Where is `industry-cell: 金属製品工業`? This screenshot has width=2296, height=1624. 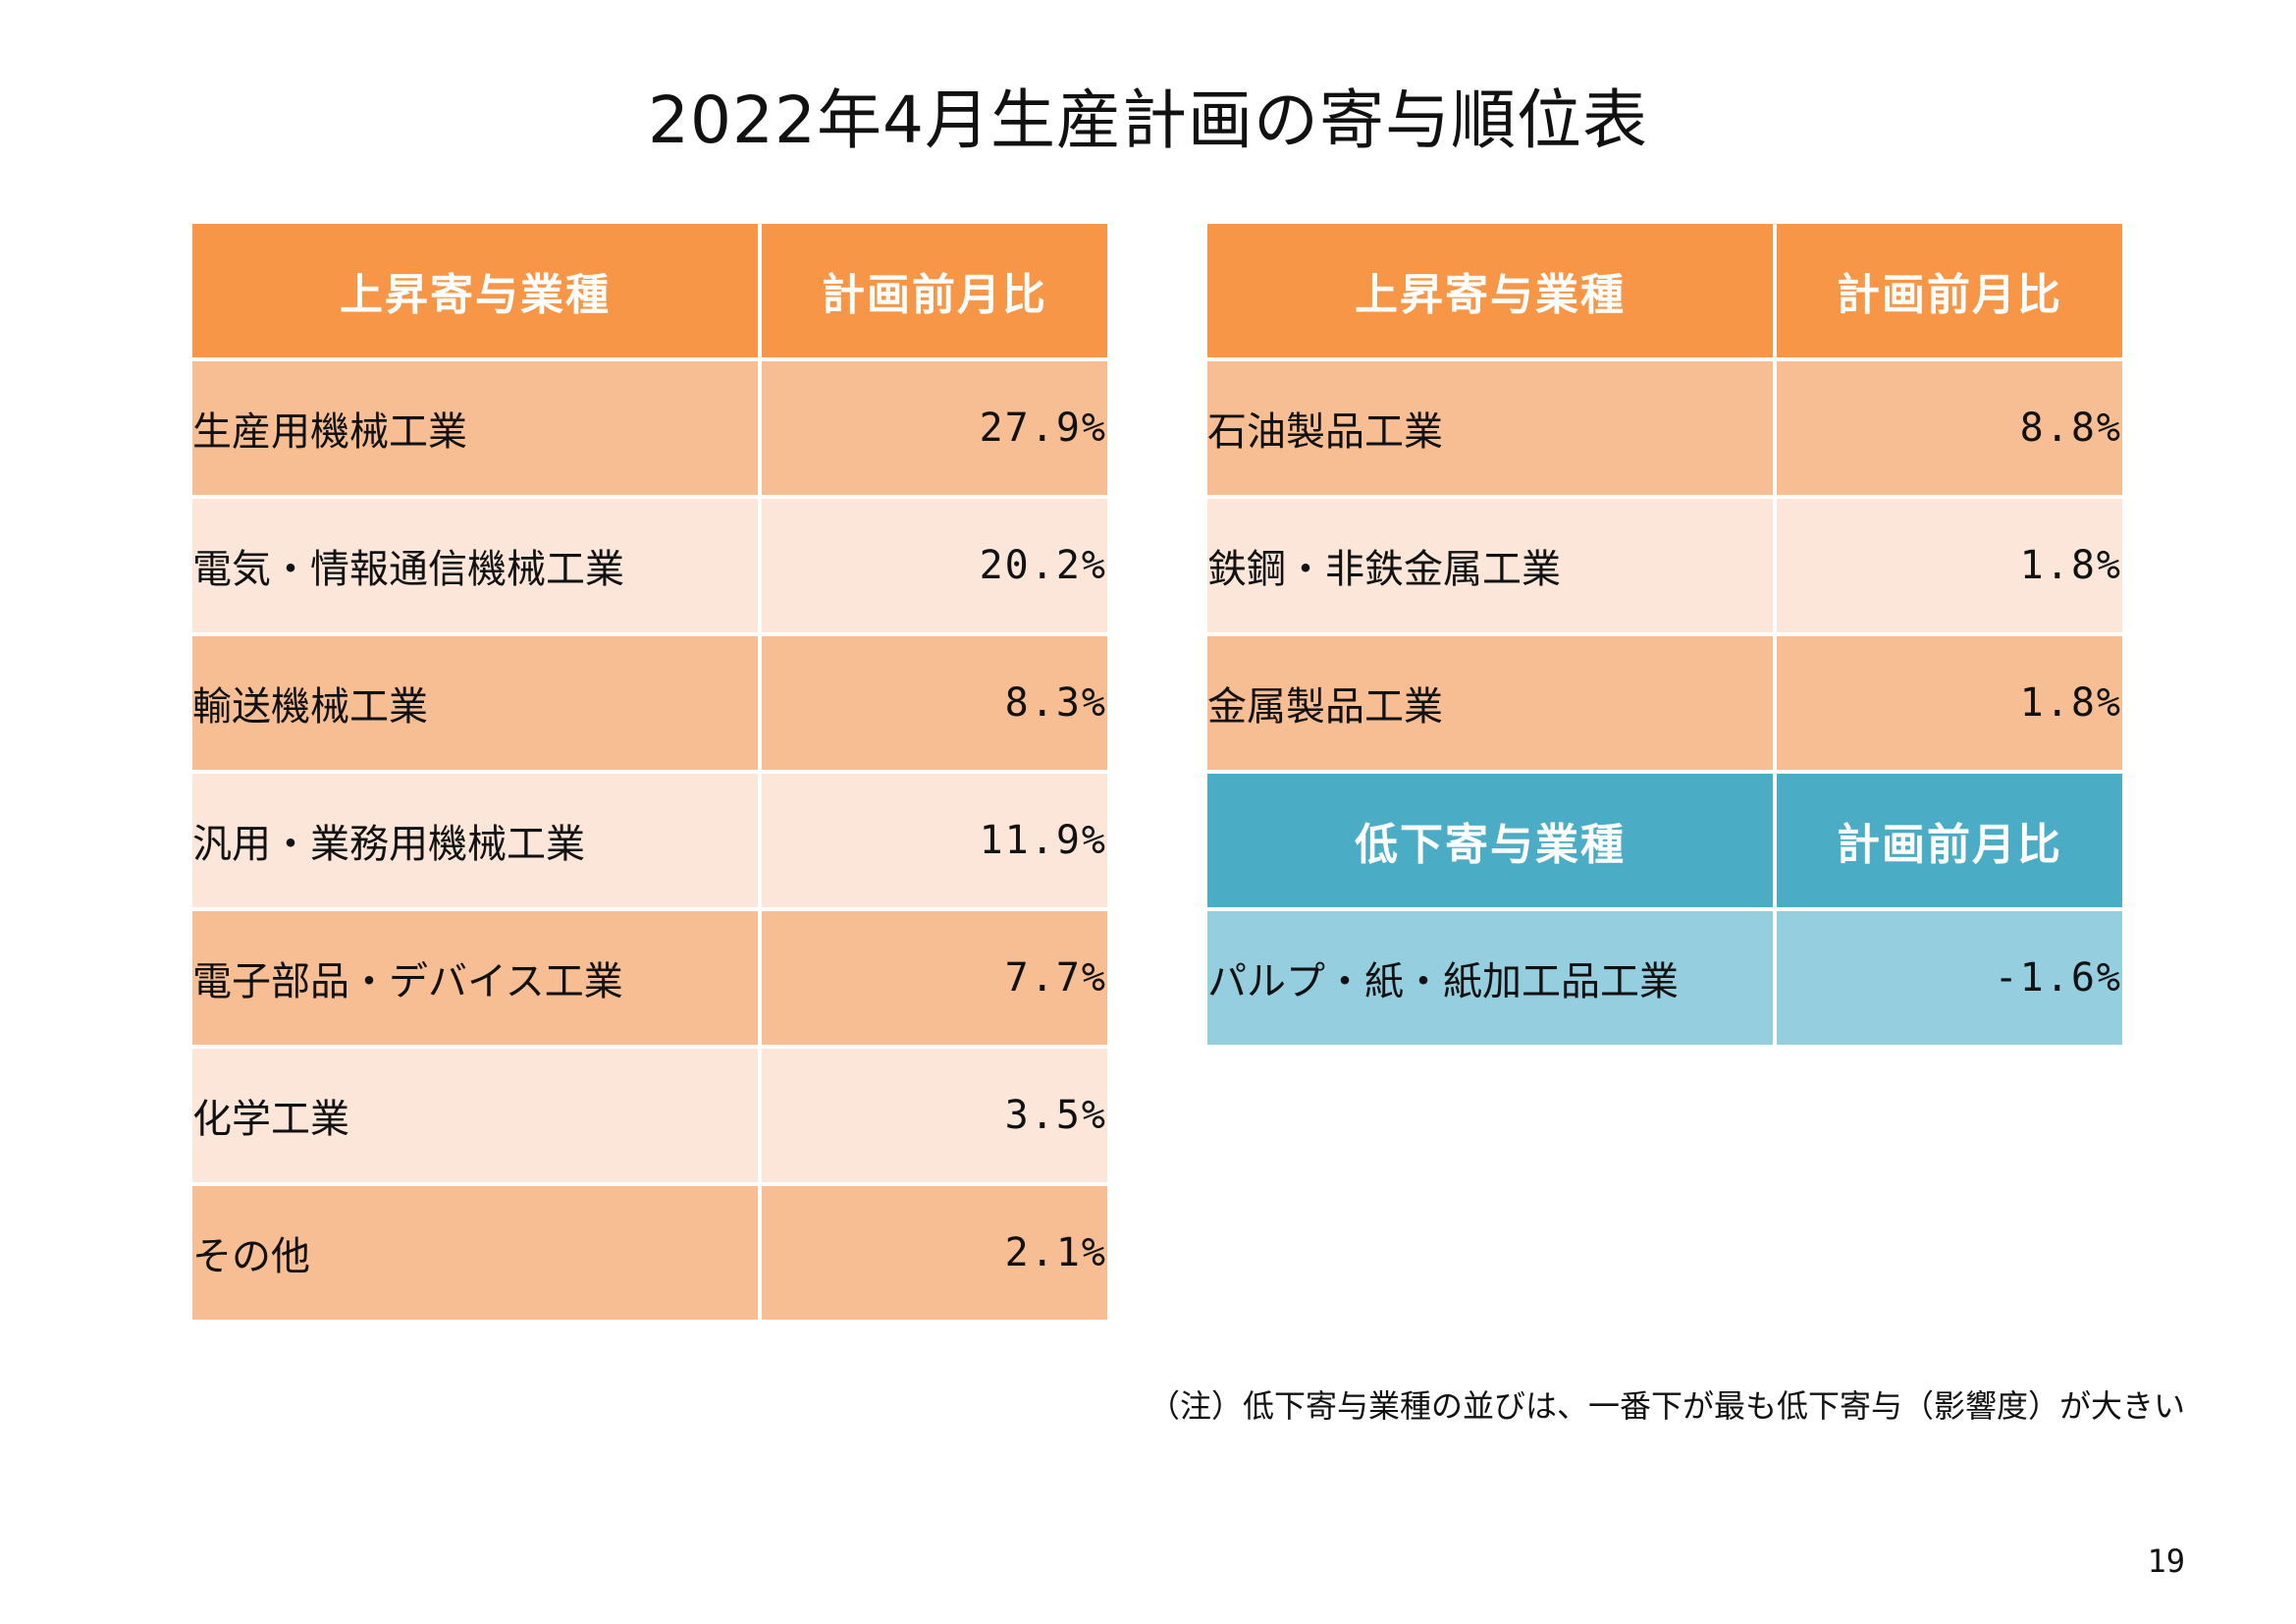 industry-cell: 金属製品工業 is located at coordinates (1490, 703).